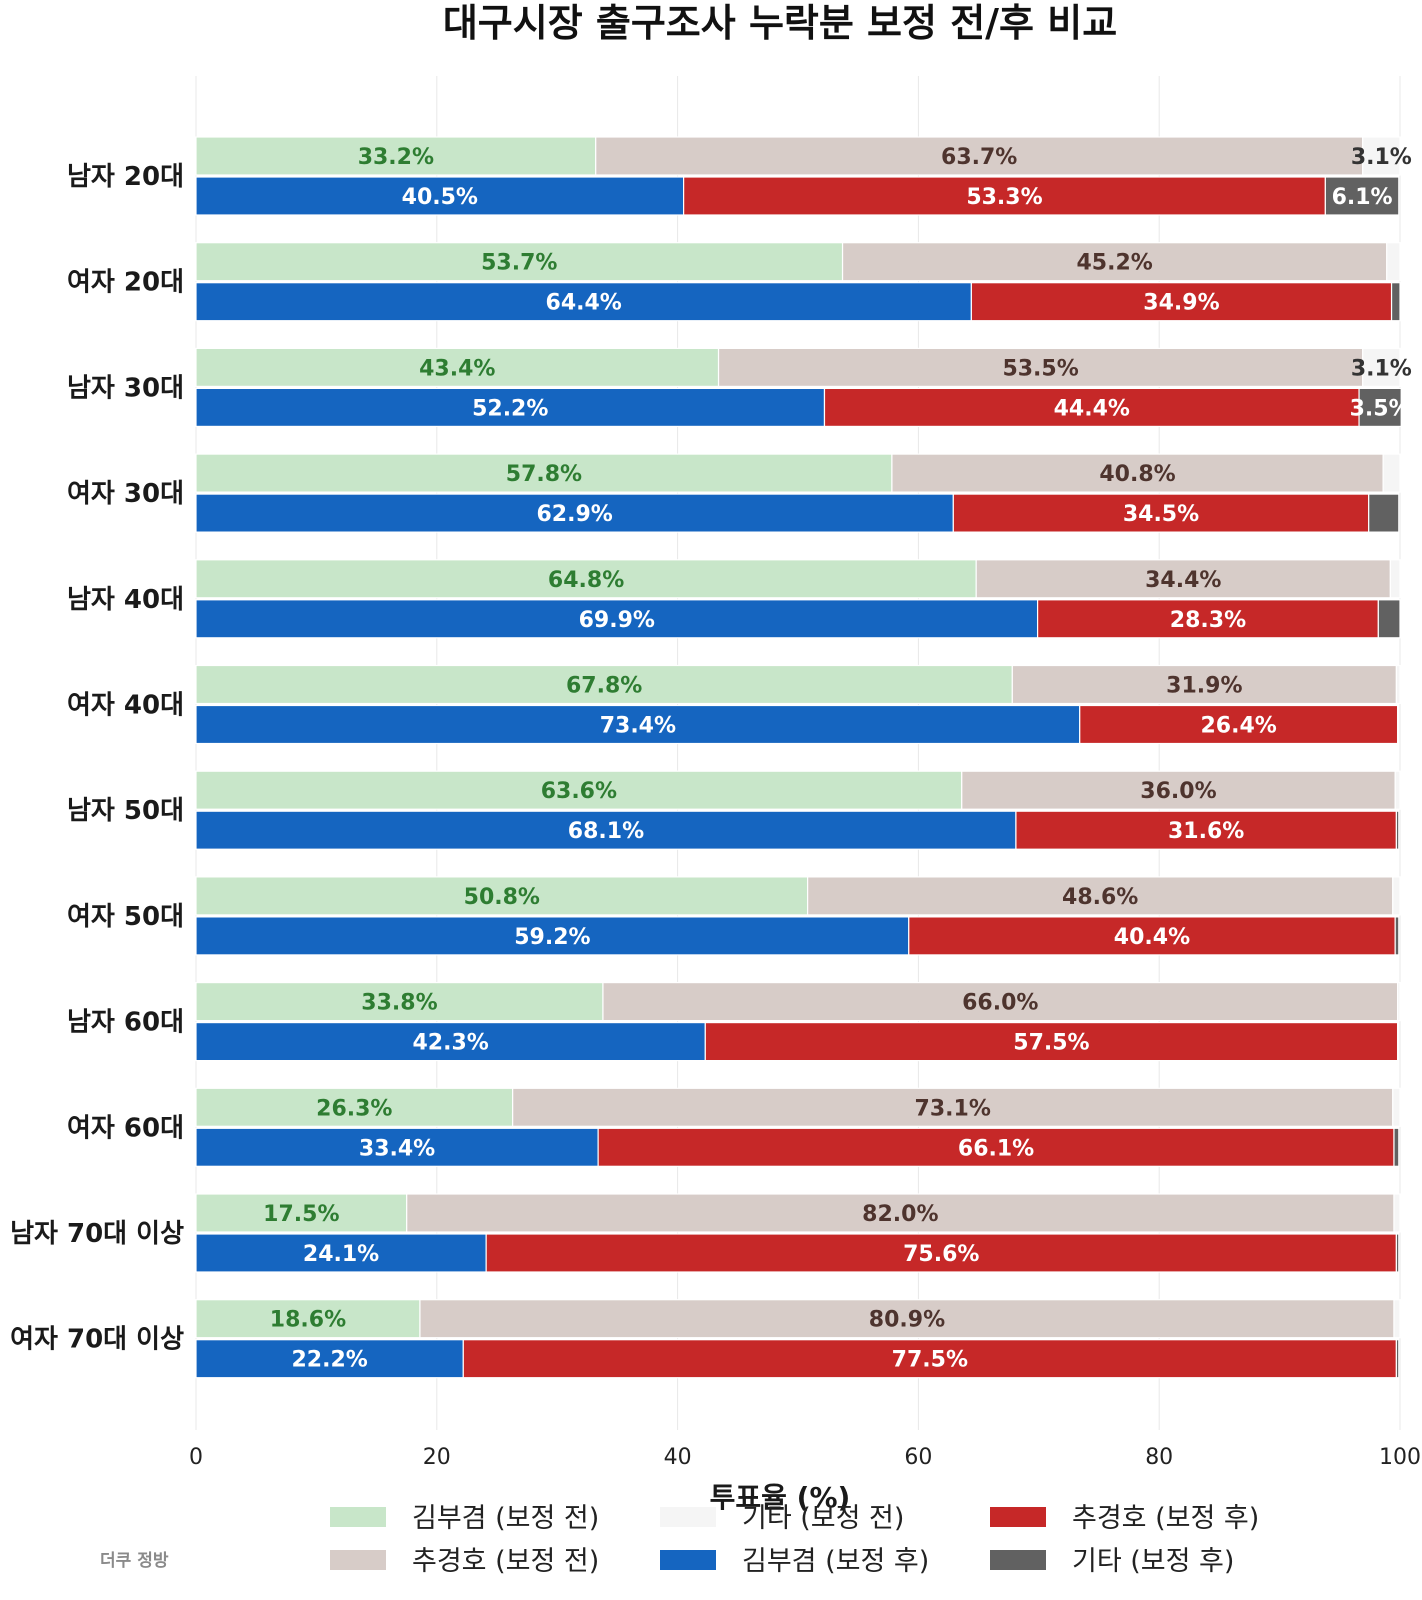  I want to click on bar-value-label: 43.4%, so click(457, 368).